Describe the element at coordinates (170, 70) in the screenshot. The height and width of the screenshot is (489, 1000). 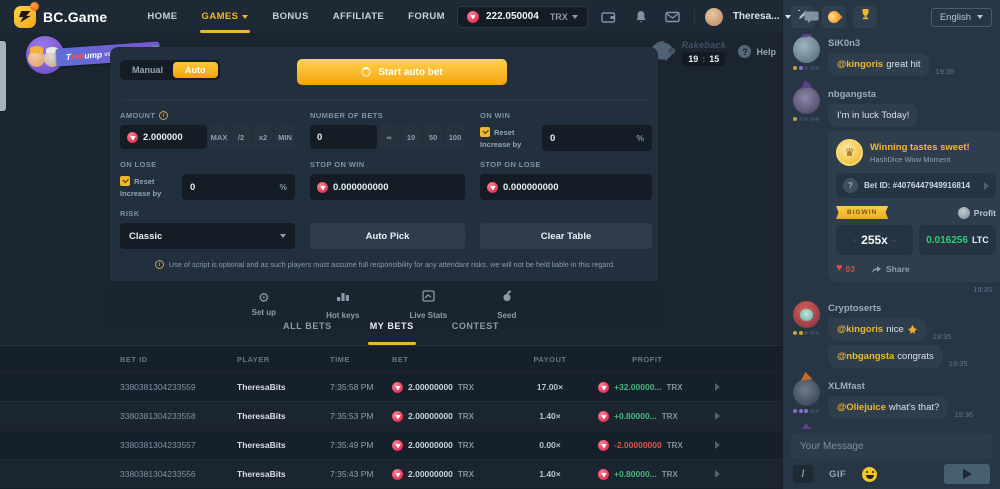
I see `mode-toggle: Manual Auto` at that location.